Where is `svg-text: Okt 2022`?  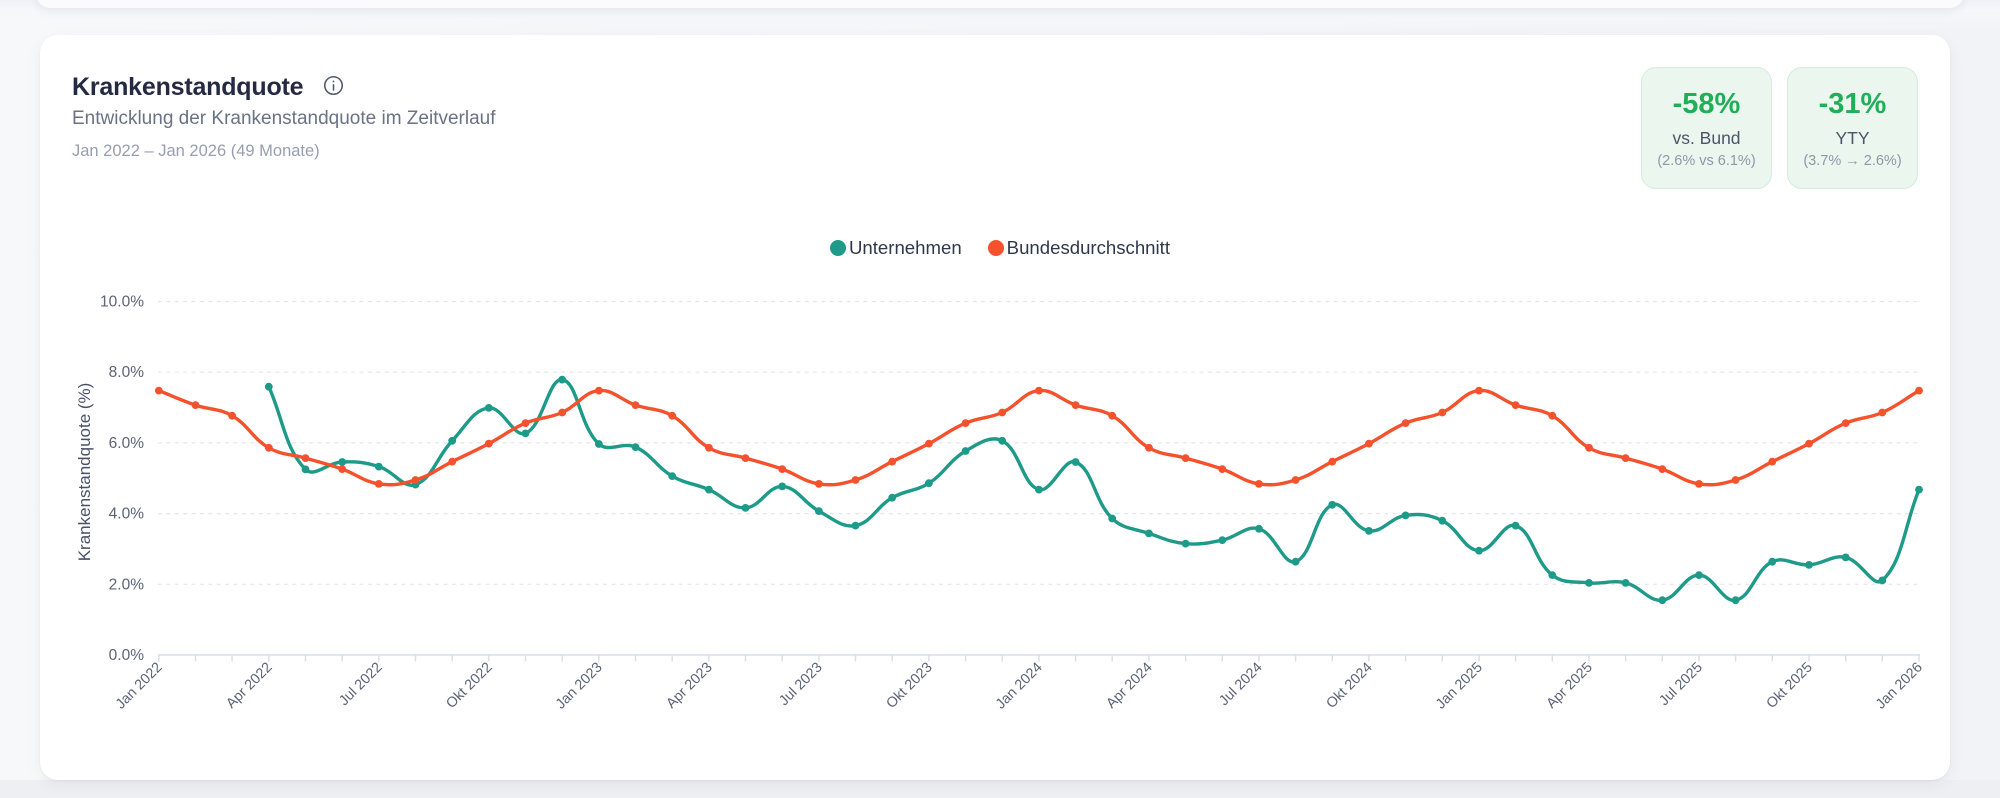
svg-text: Okt 2022 is located at coordinates (469, 685).